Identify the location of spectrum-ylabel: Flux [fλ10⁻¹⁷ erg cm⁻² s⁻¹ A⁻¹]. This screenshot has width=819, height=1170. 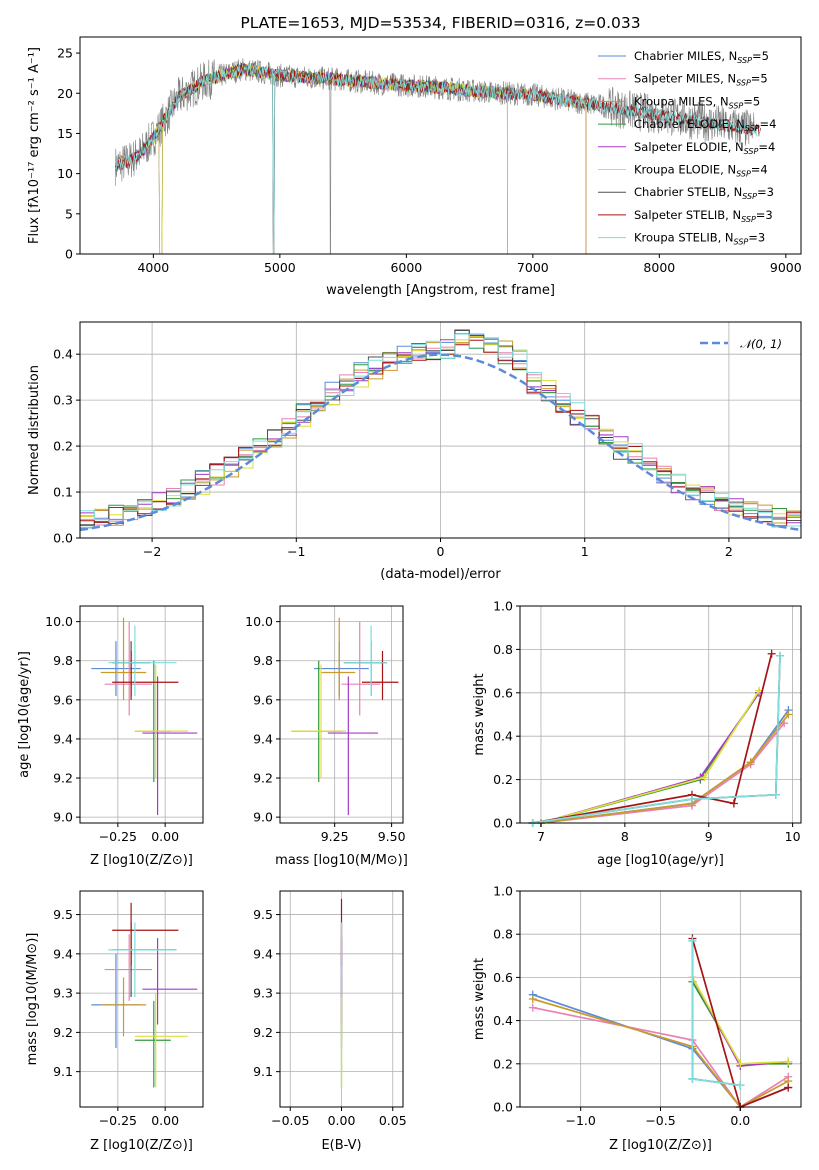
(34, 145).